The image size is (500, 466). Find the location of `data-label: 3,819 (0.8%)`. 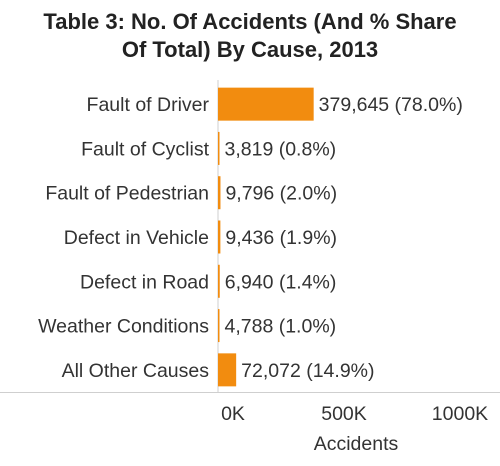

data-label: 3,819 (0.8%) is located at coordinates (281, 149).